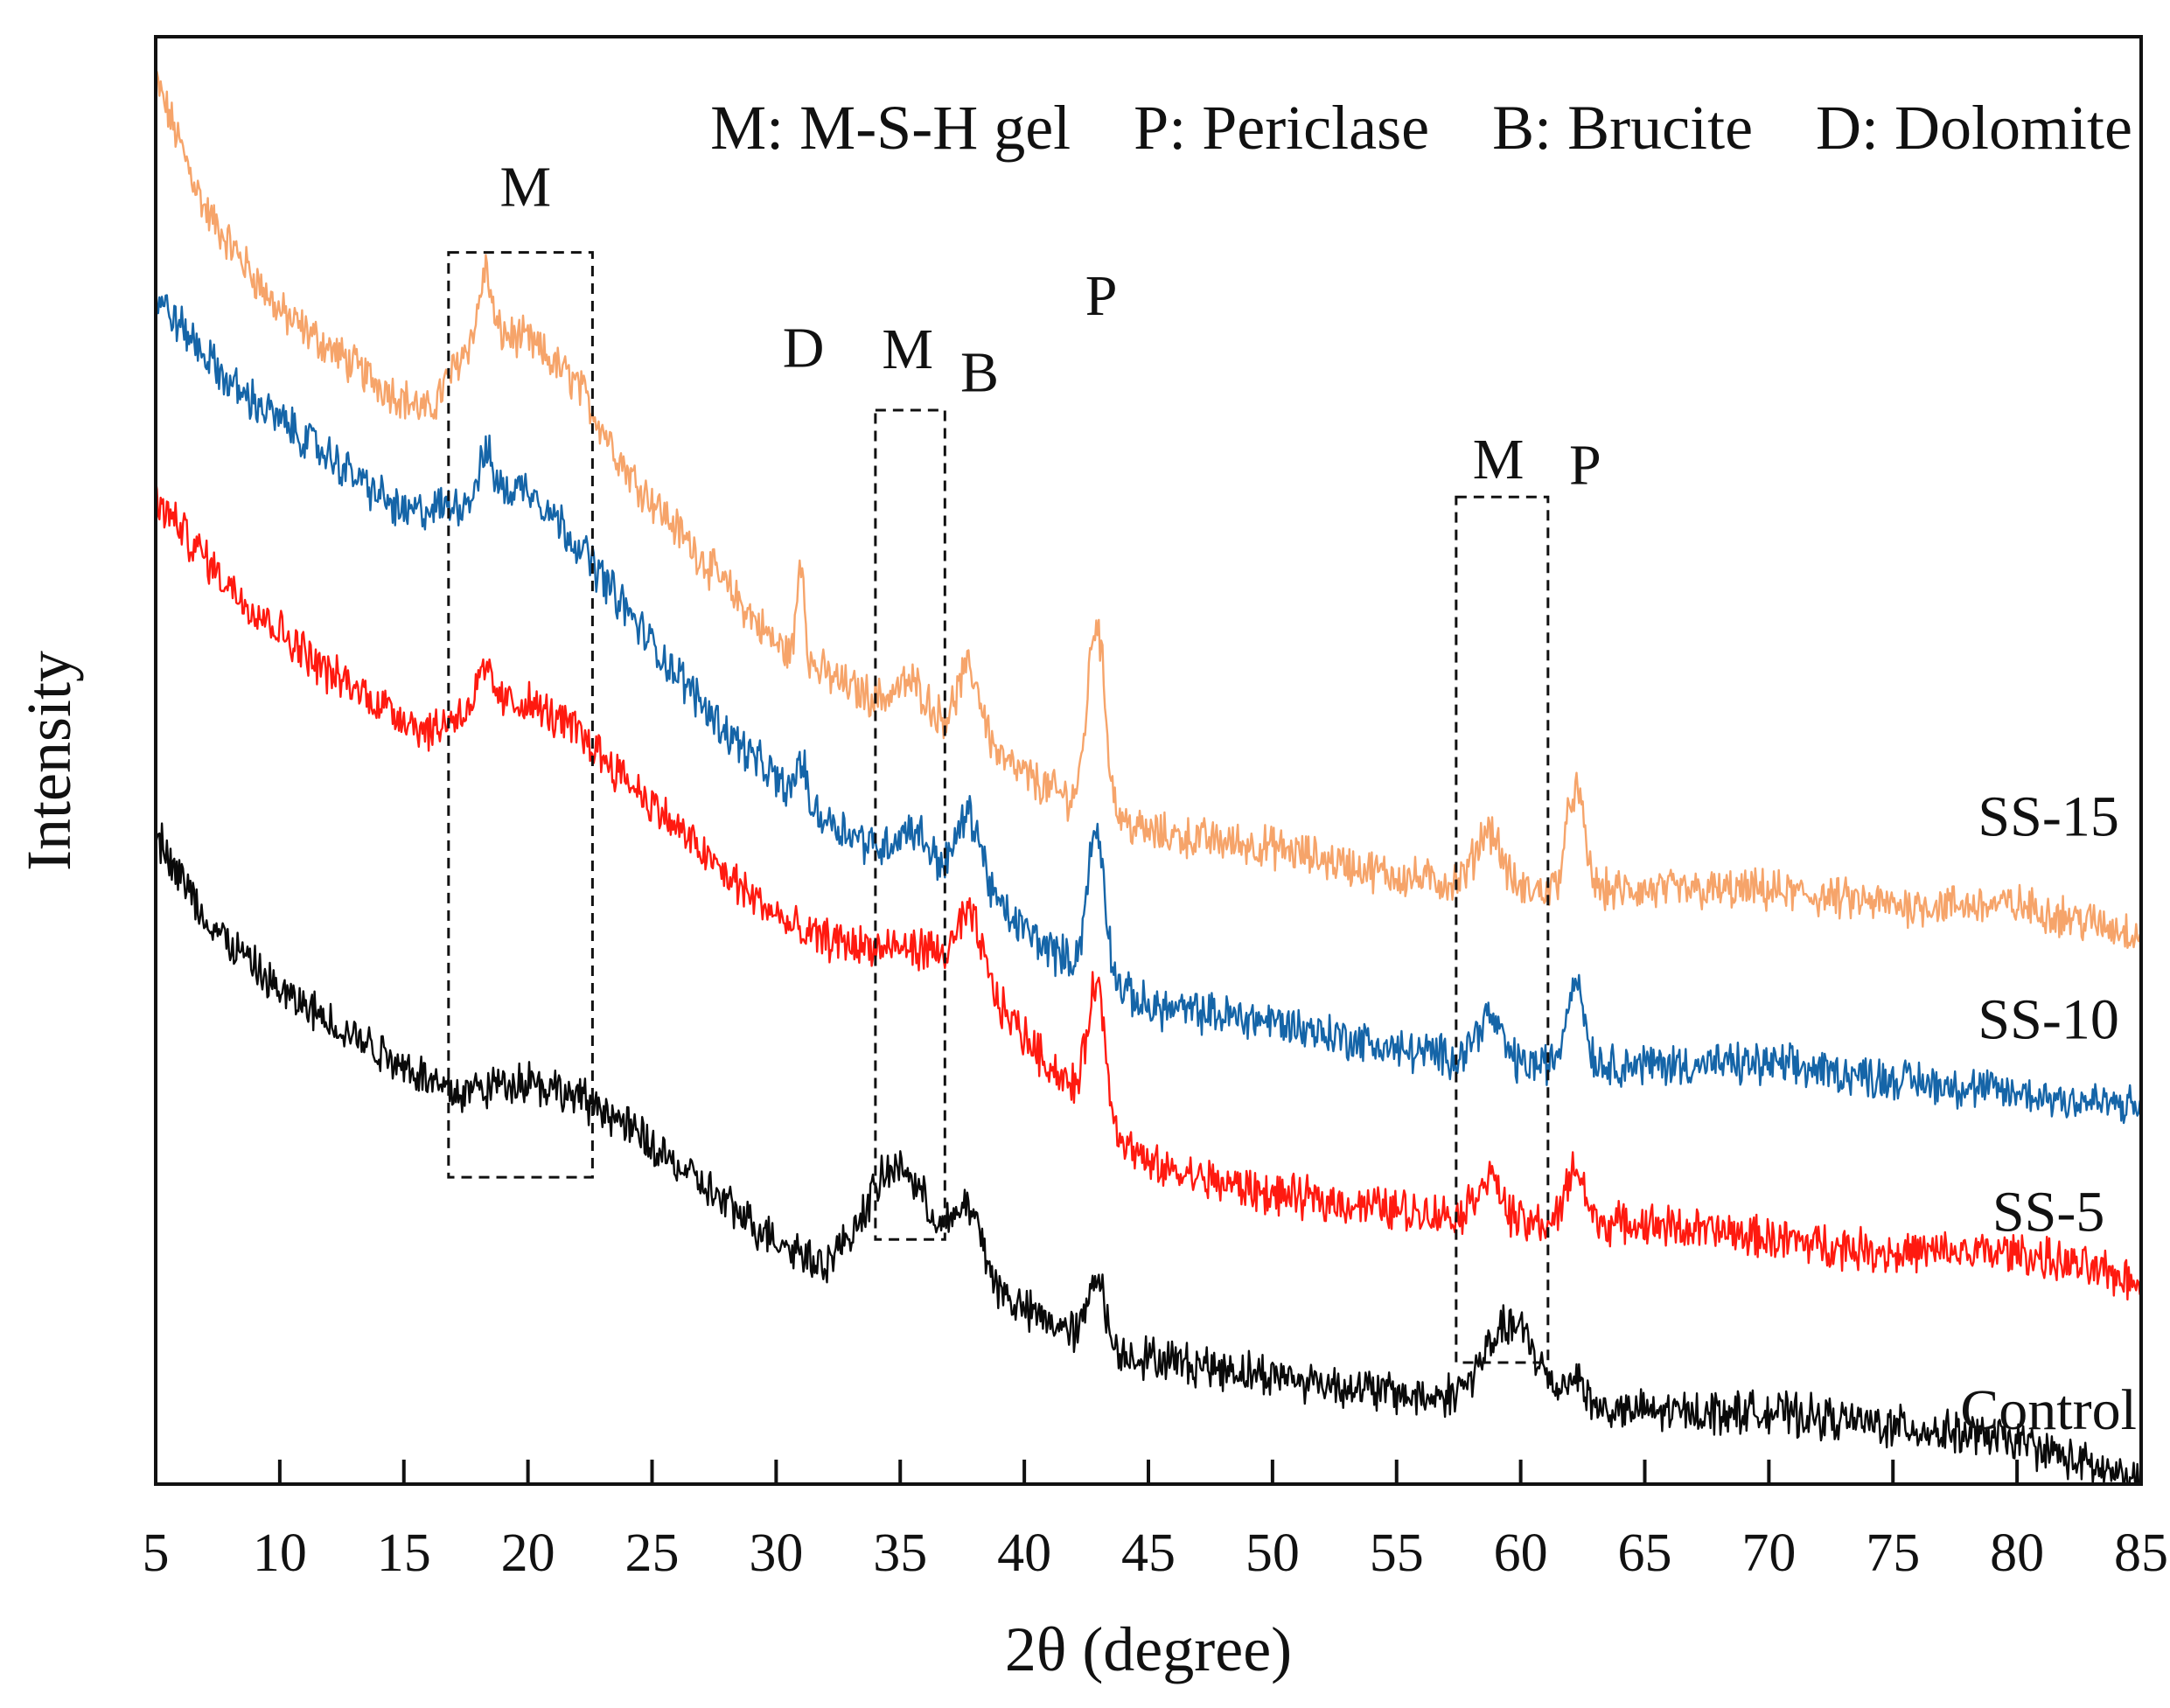  What do you see at coordinates (2048, 1410) in the screenshot?
I see `series-label: Control` at bounding box center [2048, 1410].